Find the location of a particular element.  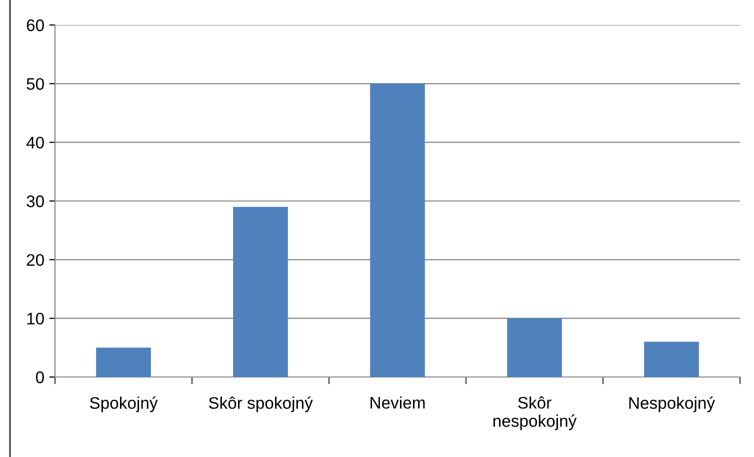

y-tick-label: 30 is located at coordinates (35, 201).